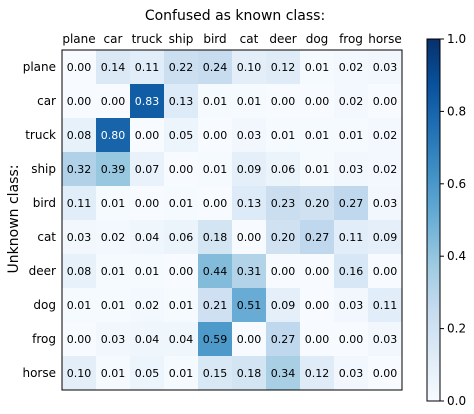 Image resolution: width=474 pixels, height=414 pixels. Describe the element at coordinates (282, 39) in the screenshot. I see `x-tick-label: deer` at that location.